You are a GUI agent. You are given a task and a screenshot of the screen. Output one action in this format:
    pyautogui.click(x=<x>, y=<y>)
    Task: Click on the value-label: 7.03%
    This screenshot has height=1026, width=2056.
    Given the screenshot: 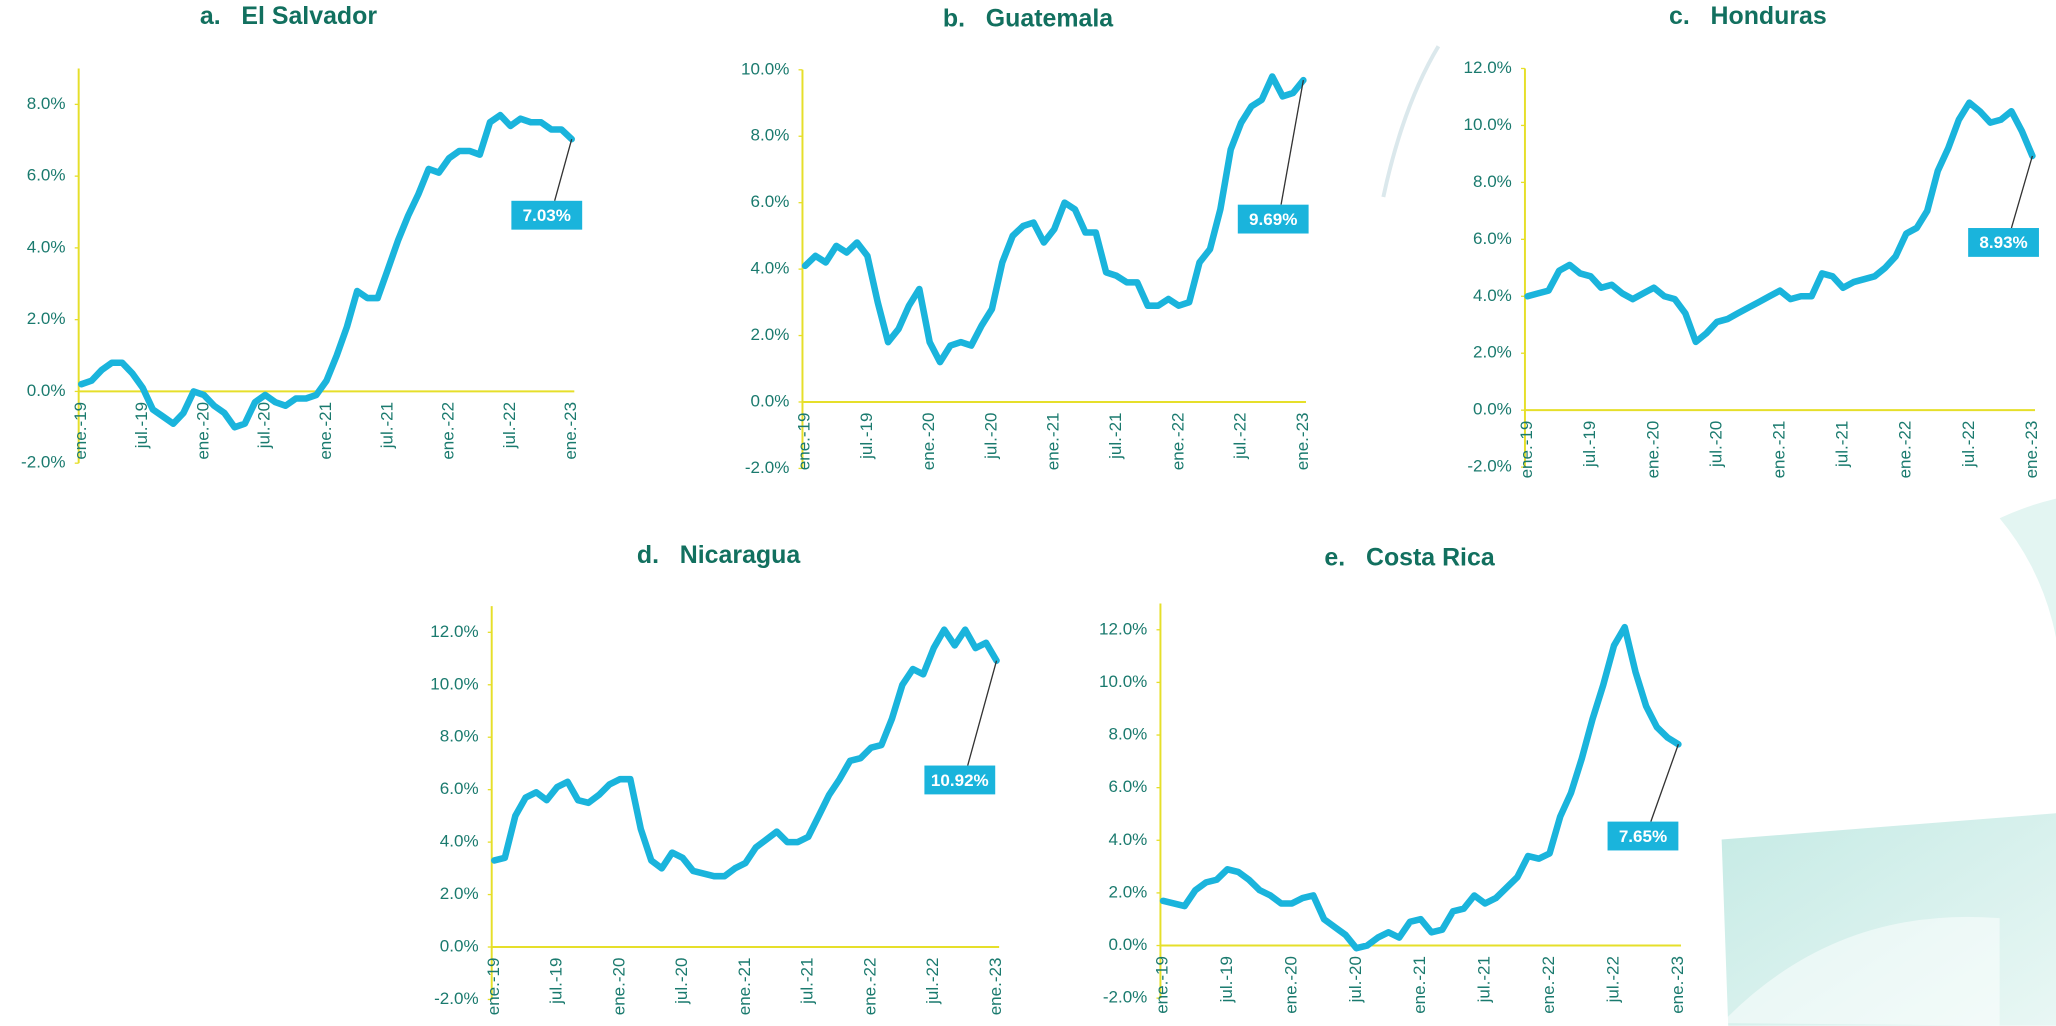 What is the action you would take?
    pyautogui.click(x=547, y=215)
    